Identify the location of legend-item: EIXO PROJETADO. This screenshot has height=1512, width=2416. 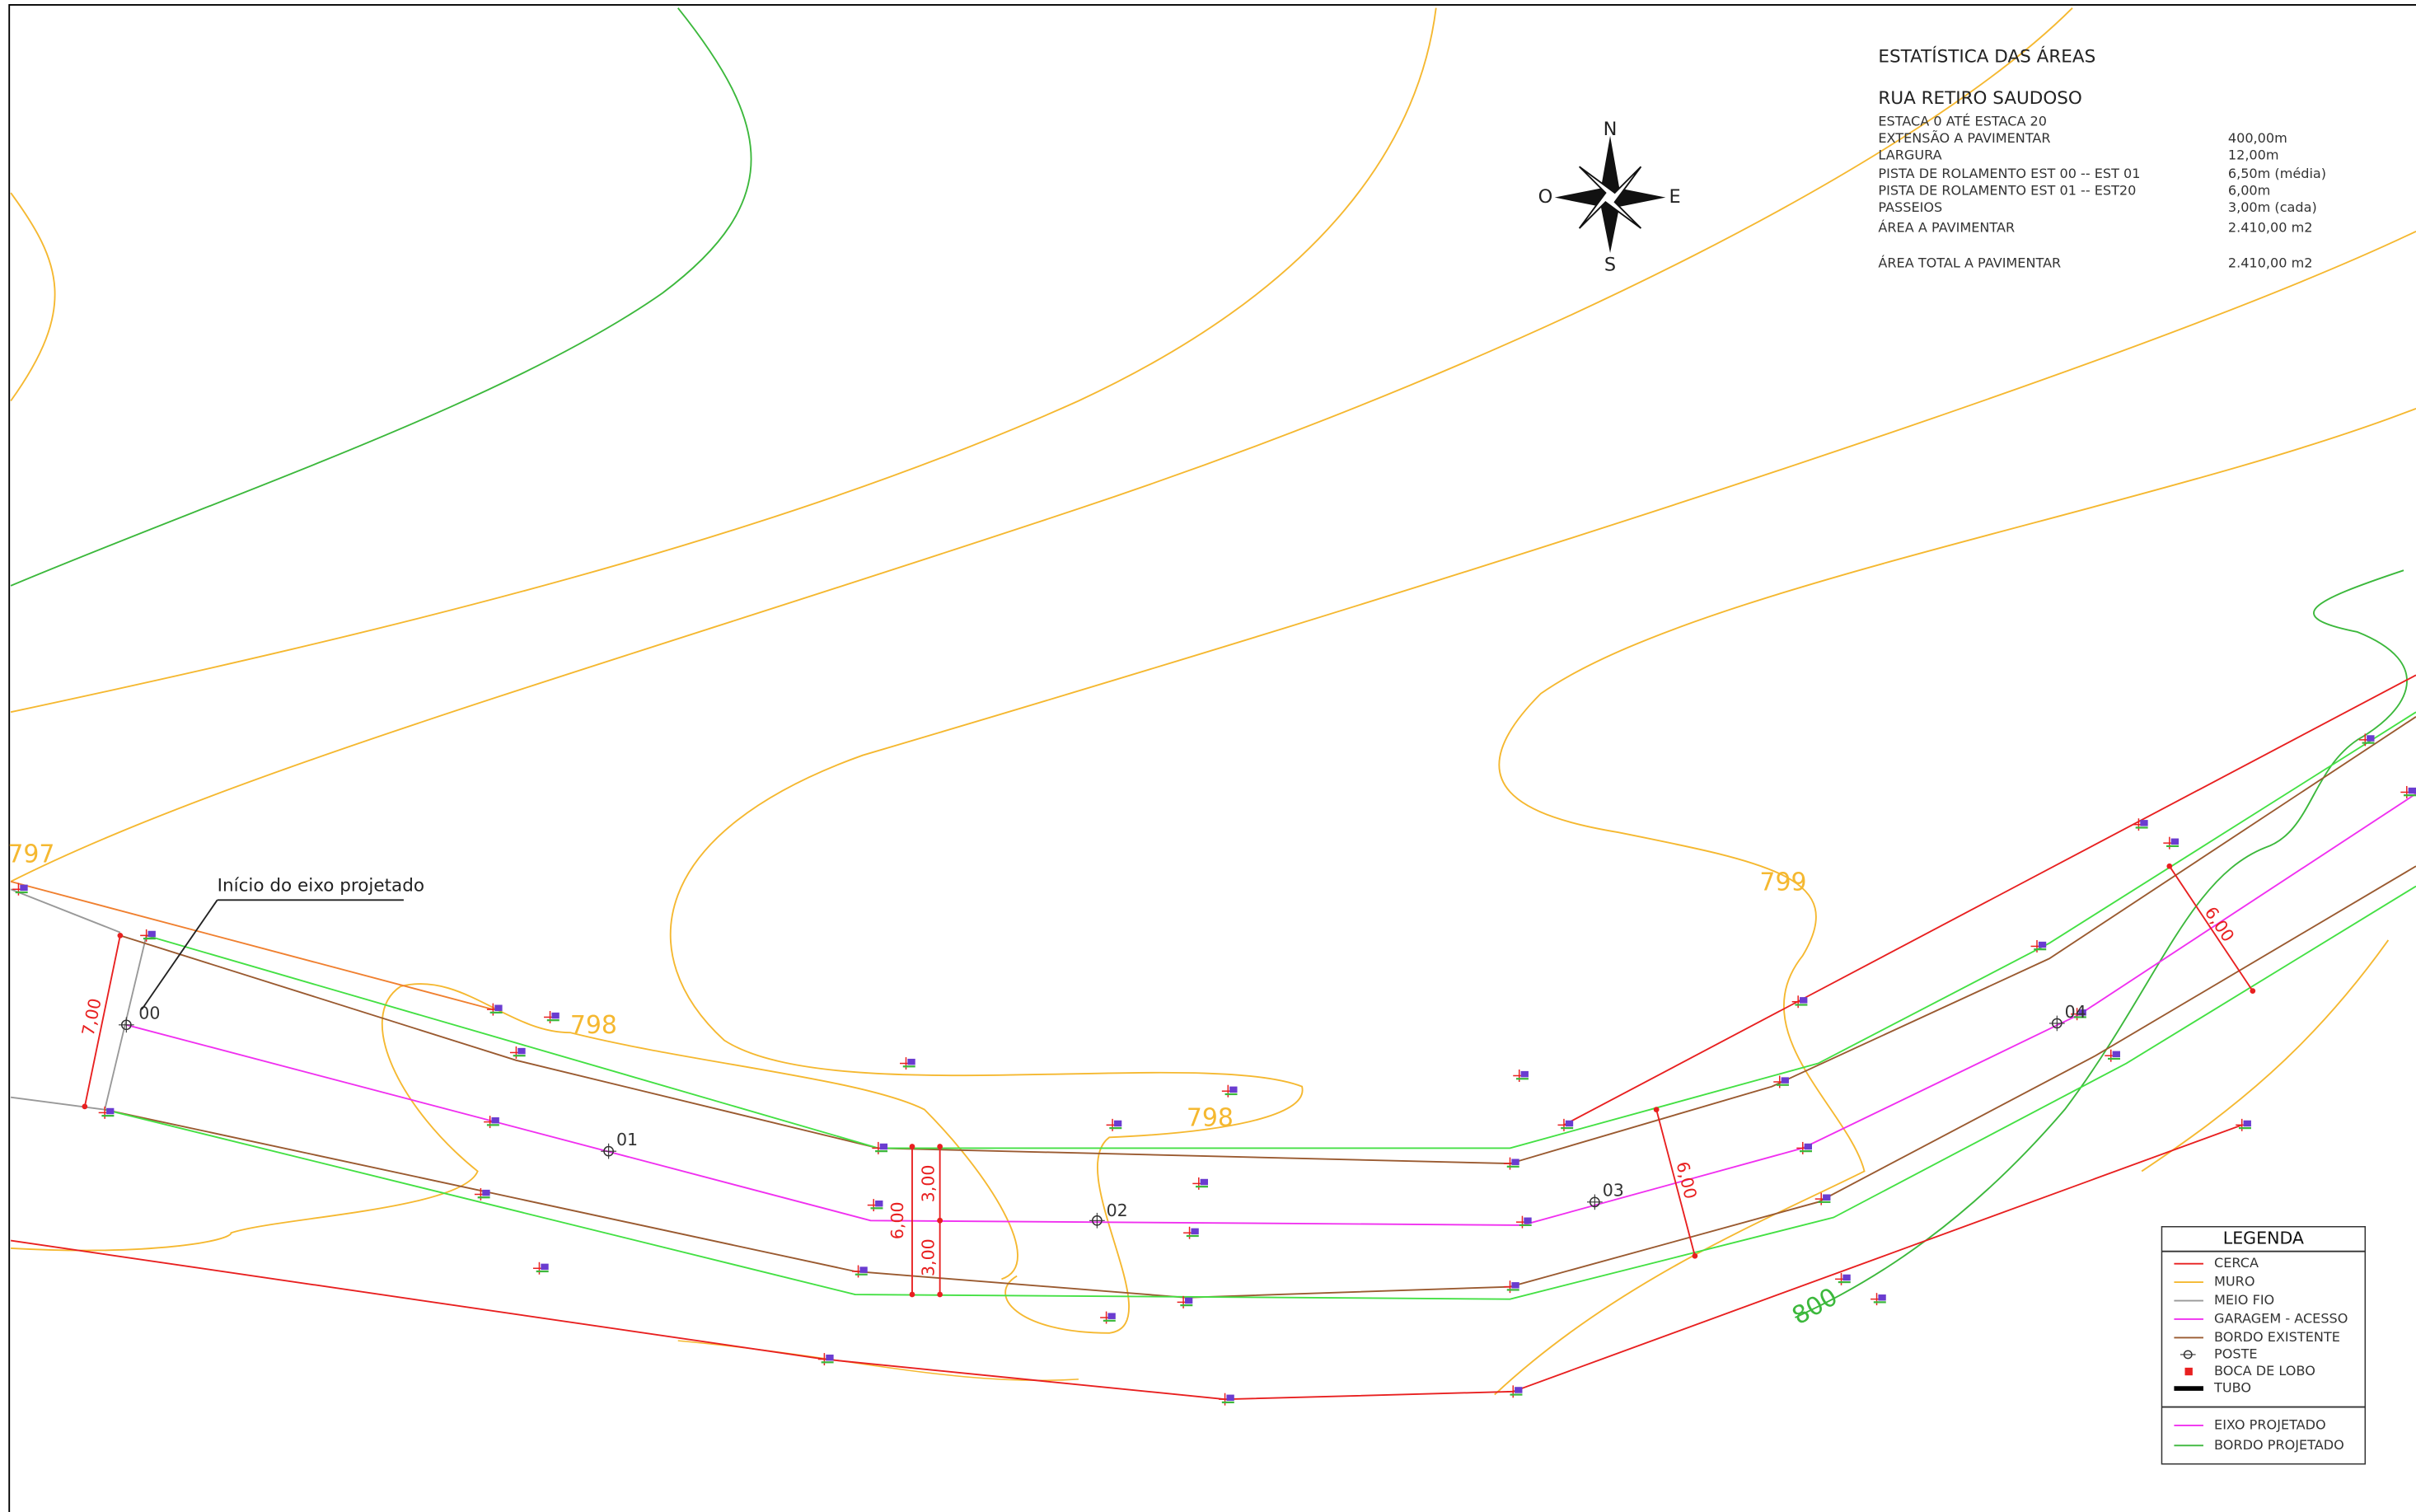
(2270, 1424).